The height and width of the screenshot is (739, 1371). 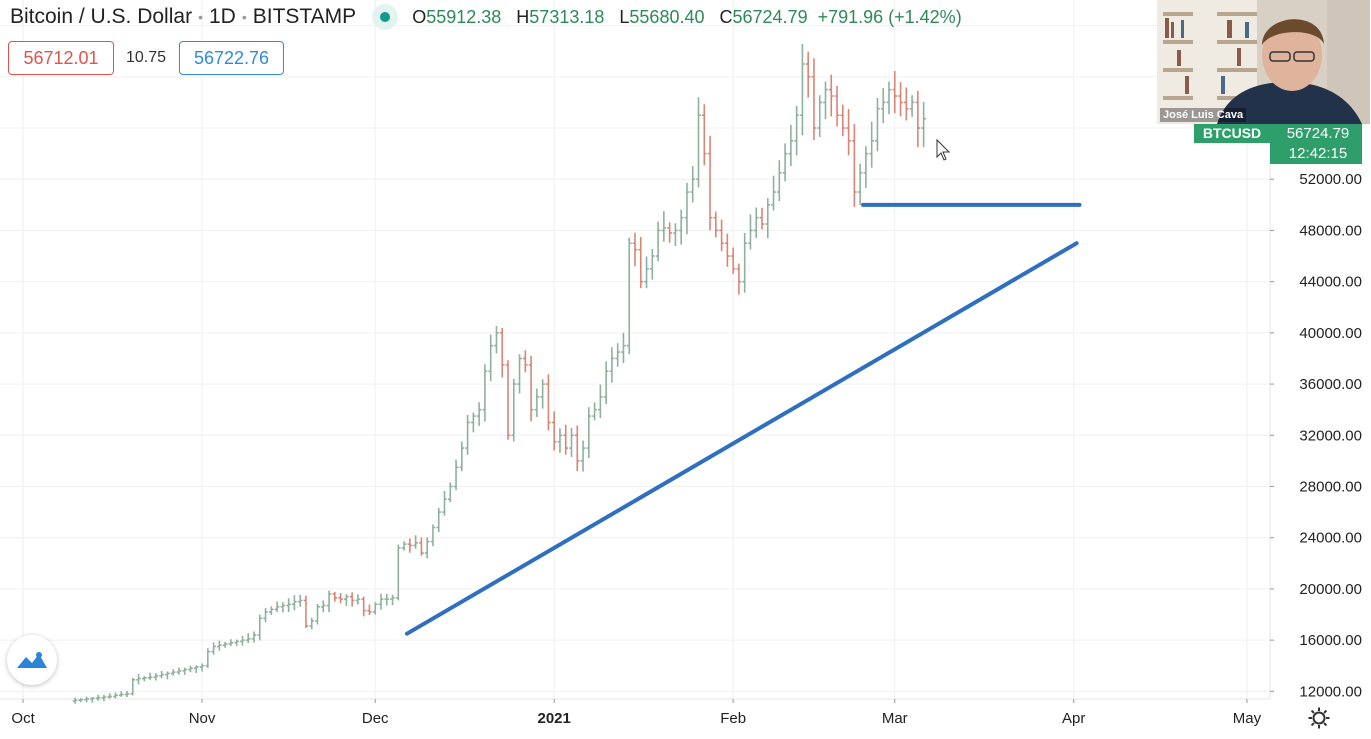 I want to click on ticker-tag, so click(x=1232, y=132).